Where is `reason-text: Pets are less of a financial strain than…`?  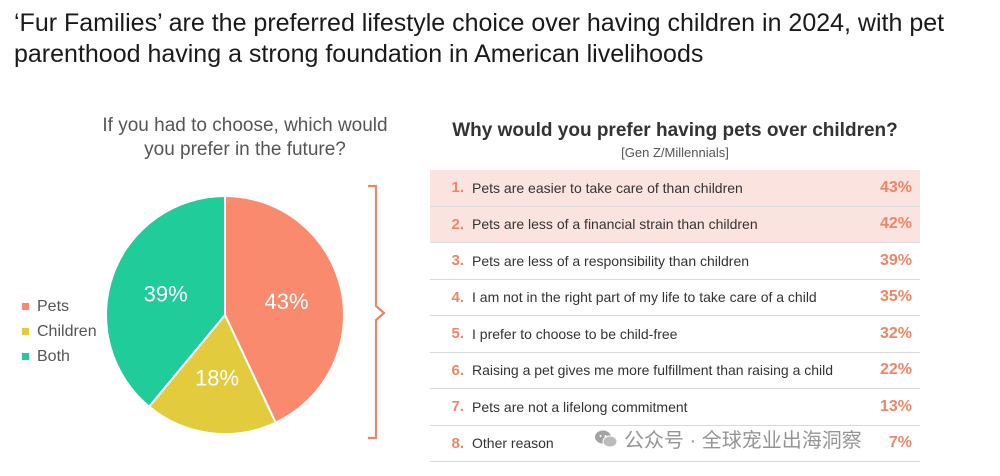
reason-text: Pets are less of a financial strain than… is located at coordinates (615, 224).